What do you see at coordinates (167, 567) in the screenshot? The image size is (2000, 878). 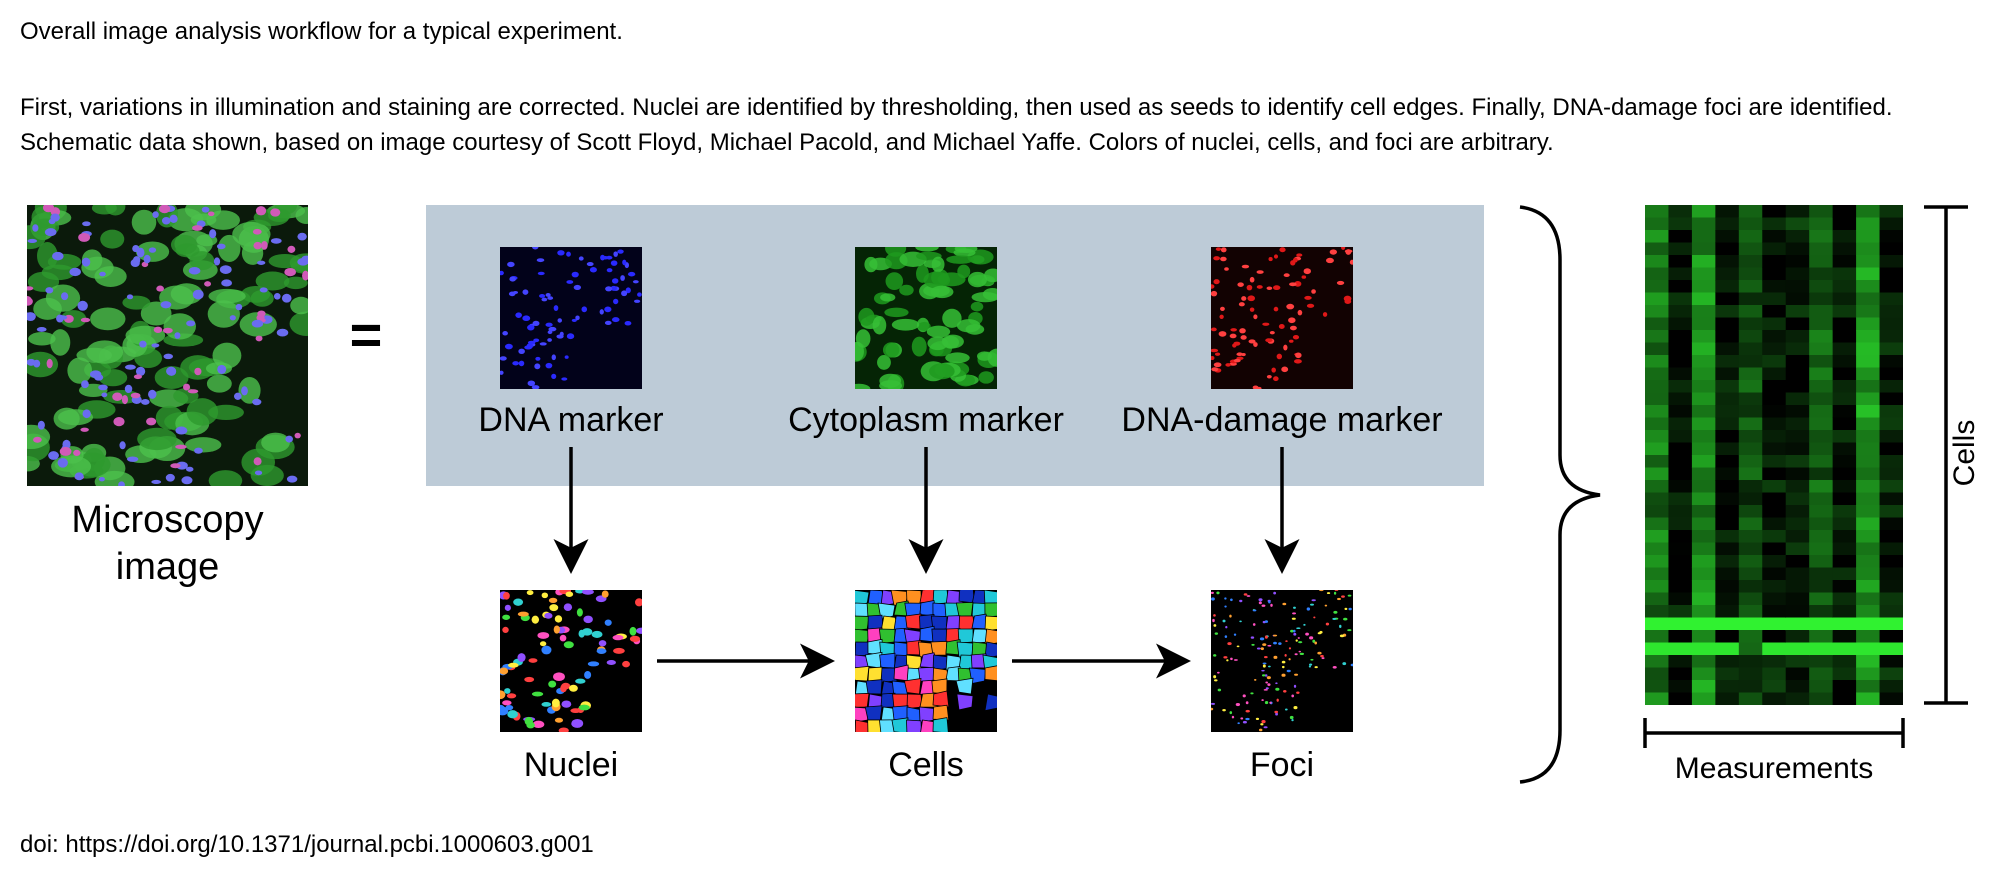 I see `microscopy-label-line2: image` at bounding box center [167, 567].